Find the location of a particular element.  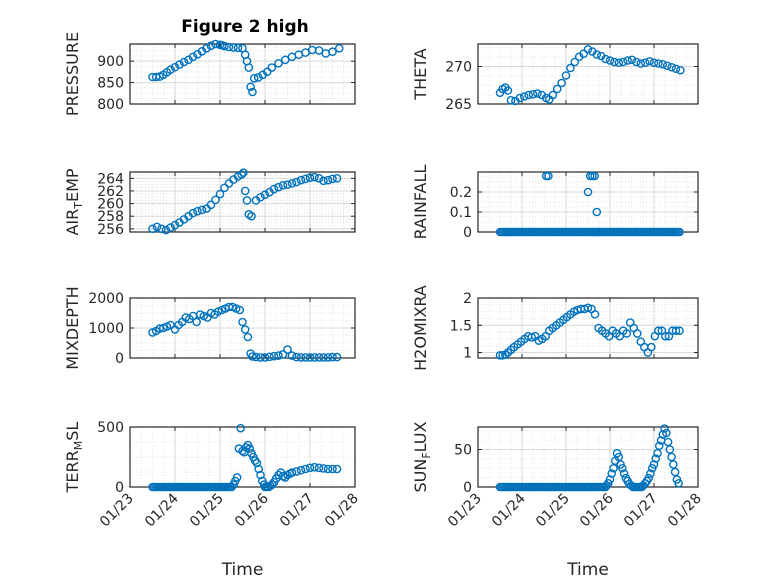

x-tick-label: 01/24 is located at coordinates (162, 510).